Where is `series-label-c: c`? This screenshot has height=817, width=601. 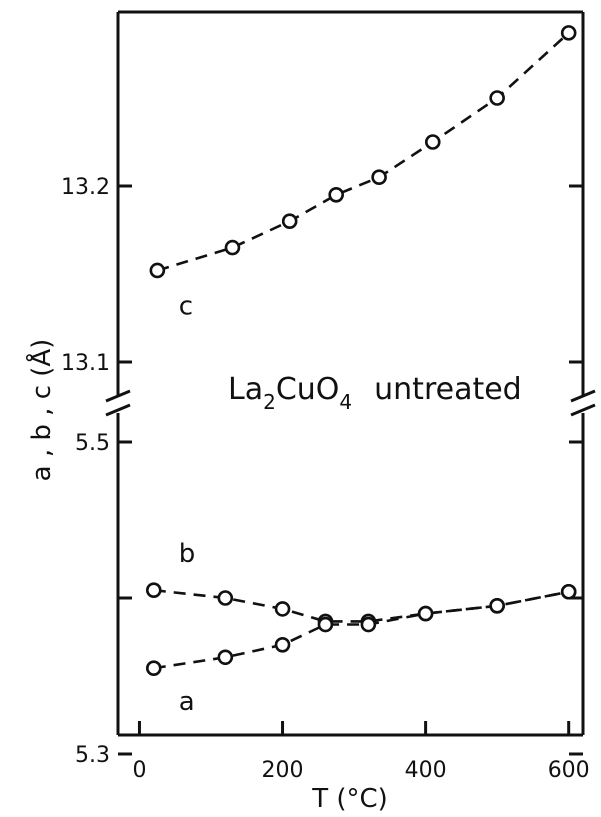
series-label-c: c is located at coordinates (186, 306).